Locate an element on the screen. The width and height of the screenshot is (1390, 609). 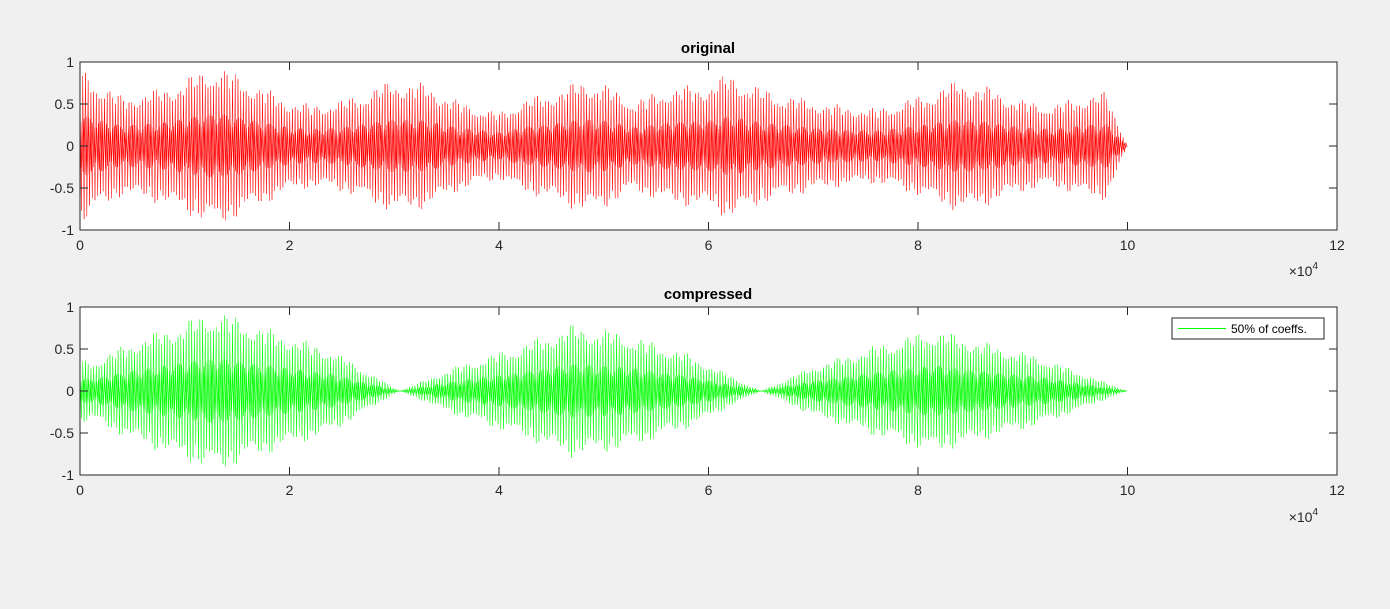
legend-entry-label: 50% of coeffs. is located at coordinates (1269, 329).